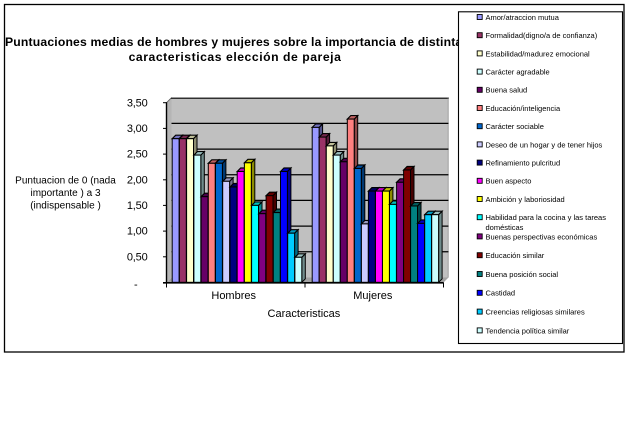  What do you see at coordinates (518, 72) in the screenshot?
I see `svg-text: Carácter agradable` at bounding box center [518, 72].